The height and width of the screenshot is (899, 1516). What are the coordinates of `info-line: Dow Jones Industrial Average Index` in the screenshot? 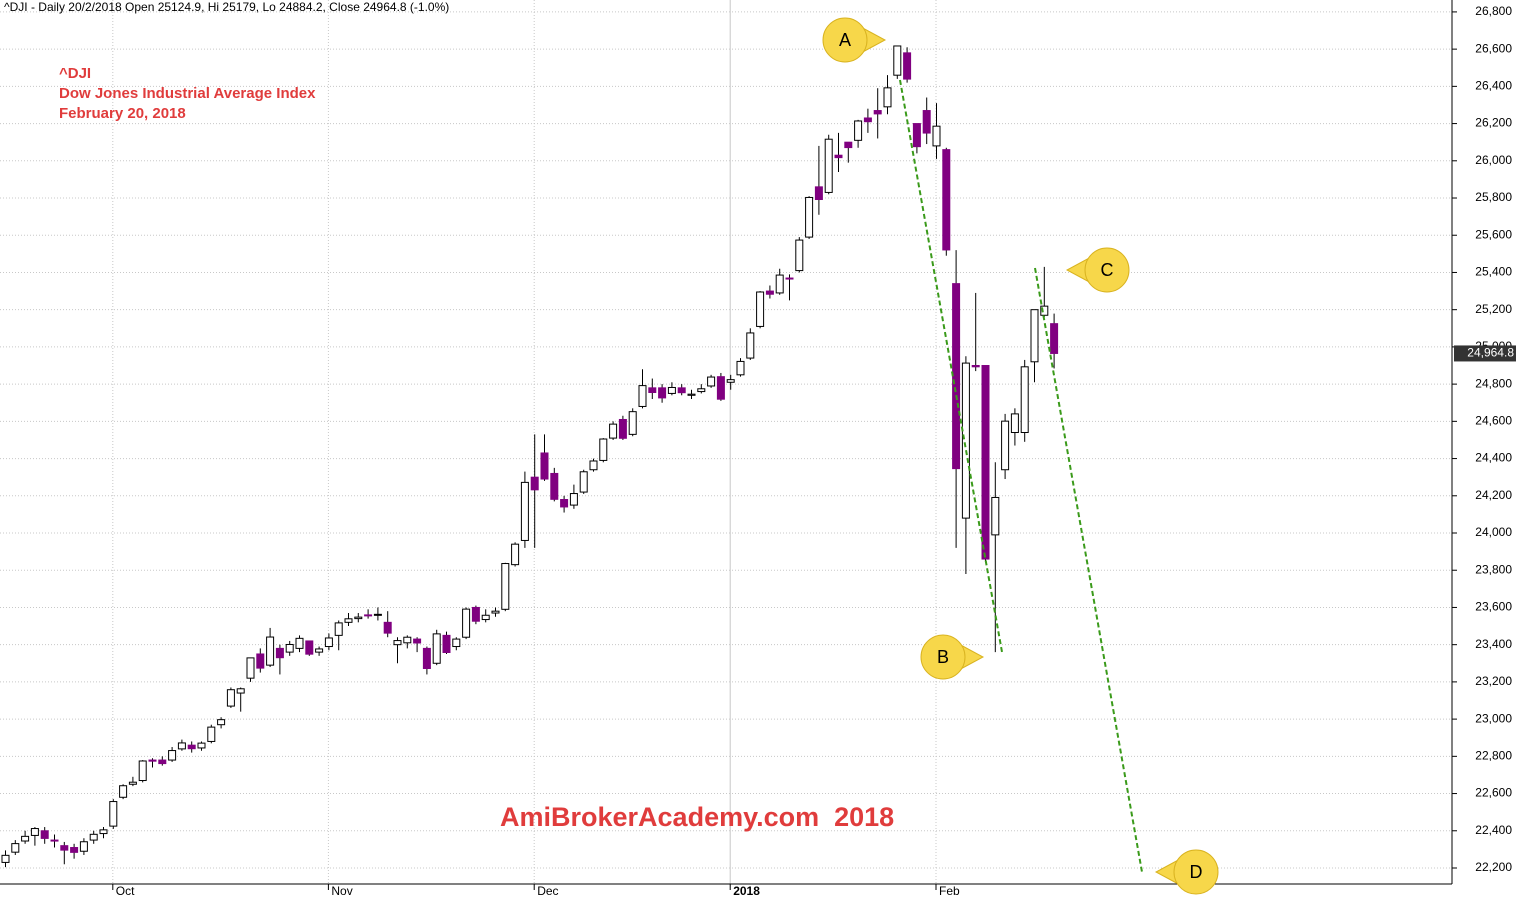 It's located at (187, 93).